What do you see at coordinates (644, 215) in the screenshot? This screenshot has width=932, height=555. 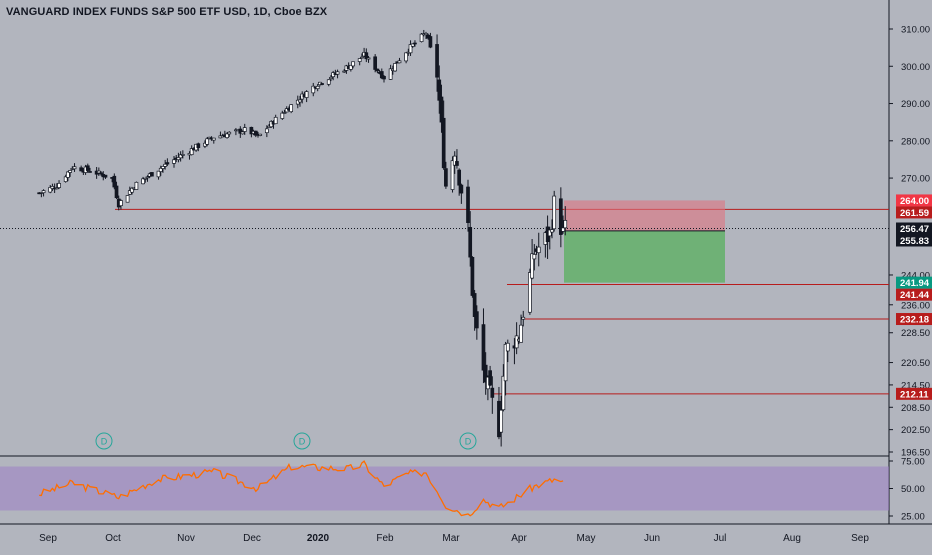 I see `stop-loss-zone` at bounding box center [644, 215].